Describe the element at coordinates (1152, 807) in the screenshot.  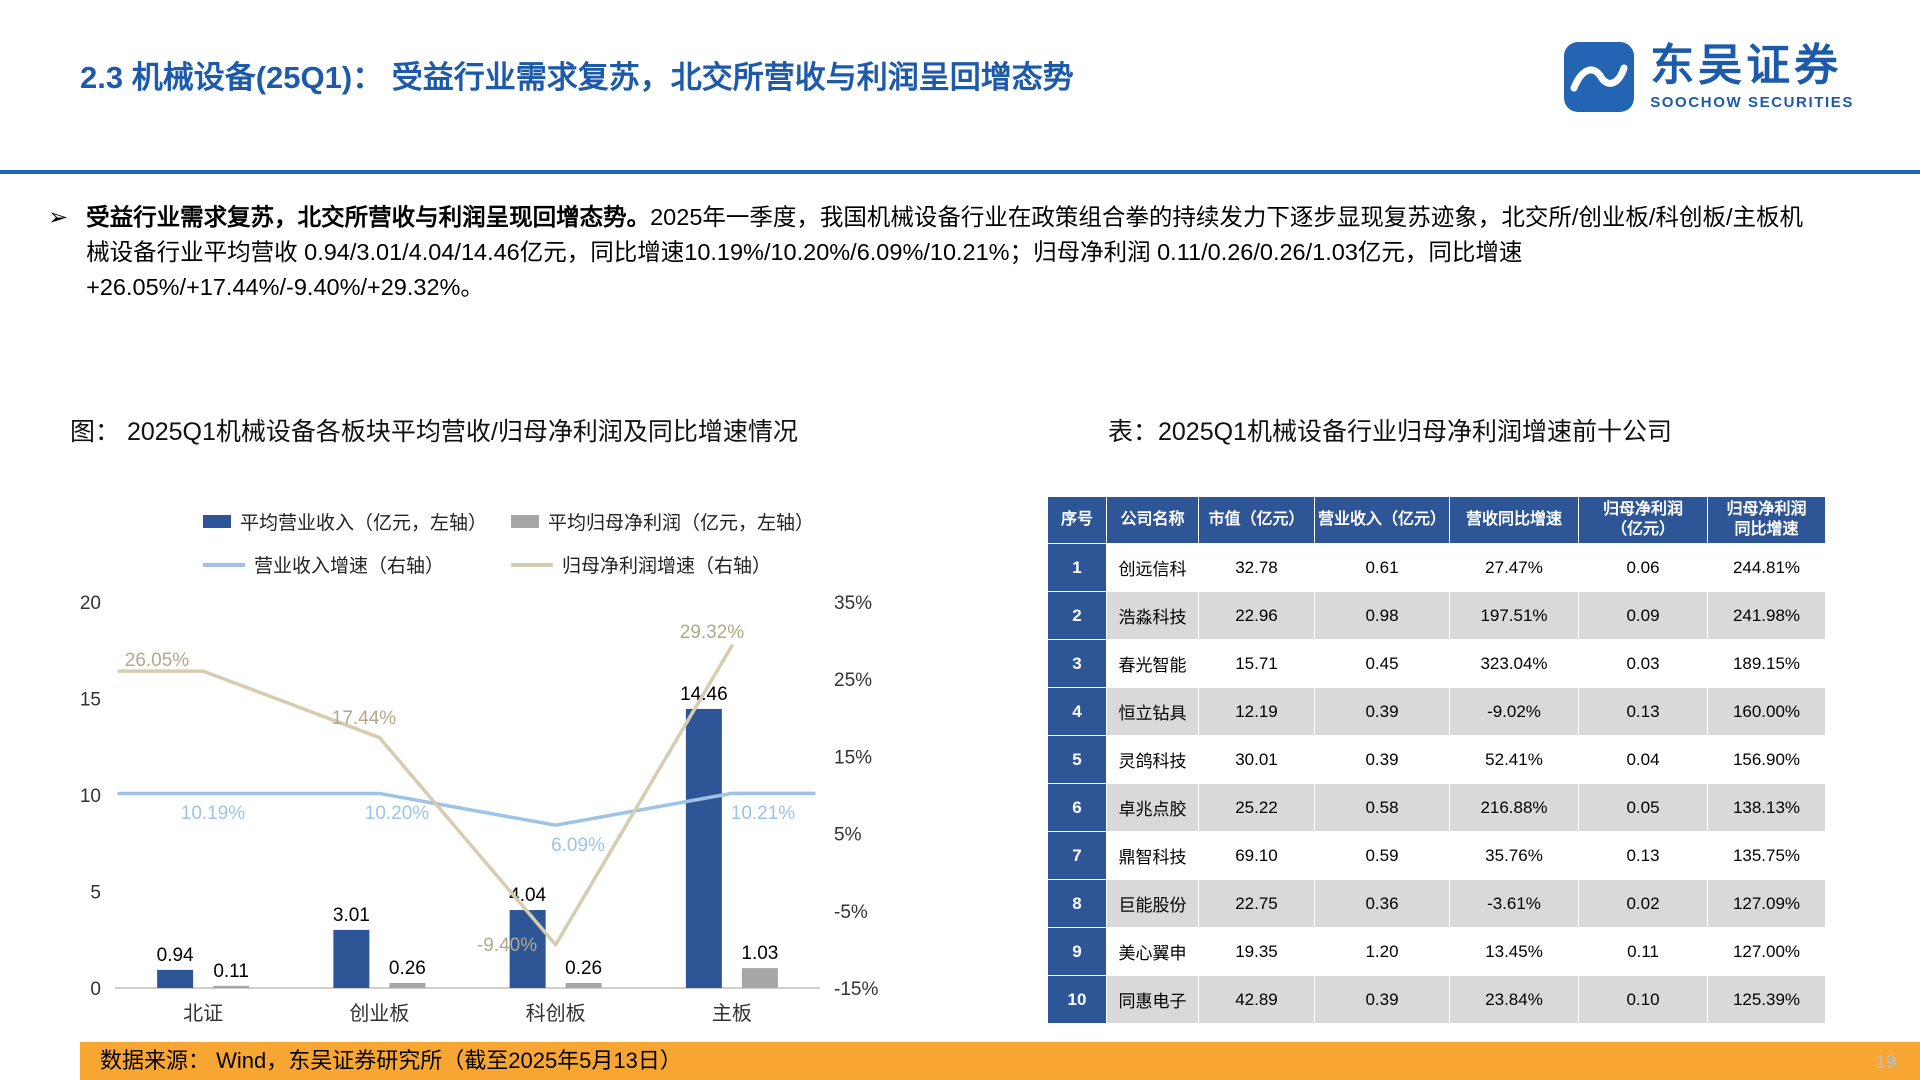
I see `table-cell: 卓兆点胶` at that location.